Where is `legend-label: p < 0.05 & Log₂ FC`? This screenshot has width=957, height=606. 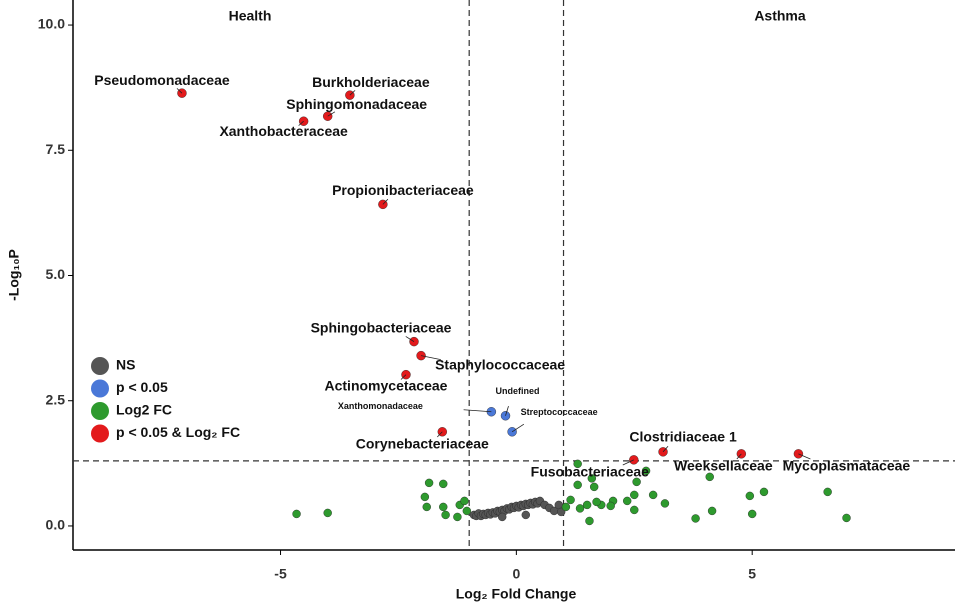
legend-label: p < 0.05 & Log₂ FC is located at coordinates (178, 432).